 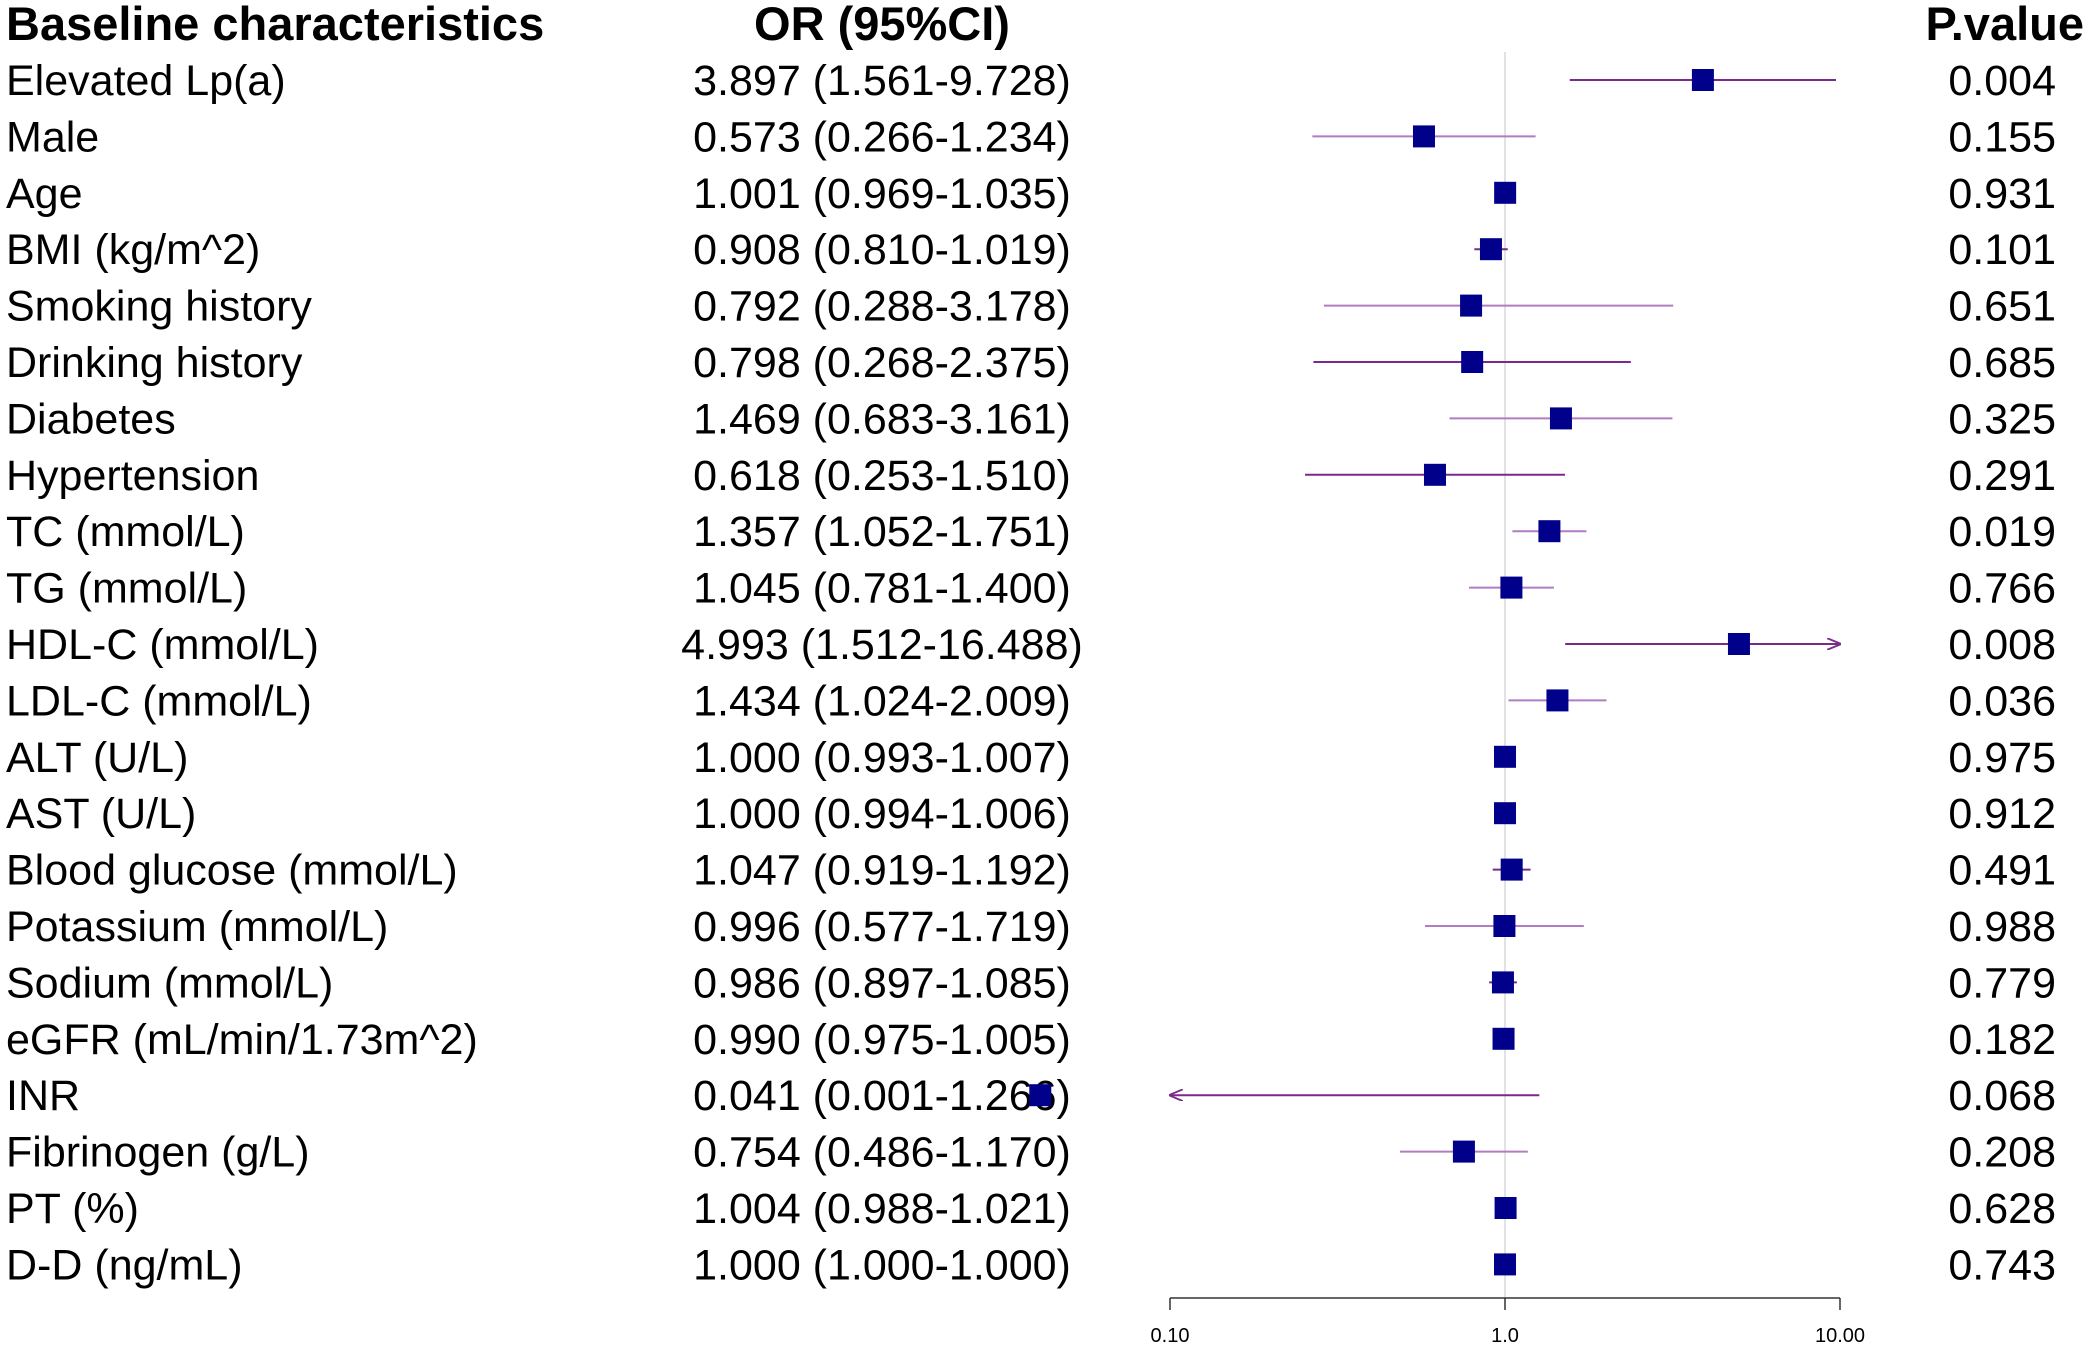 What do you see at coordinates (2002, 419) in the screenshot?
I see `row-p-value: 0.325` at bounding box center [2002, 419].